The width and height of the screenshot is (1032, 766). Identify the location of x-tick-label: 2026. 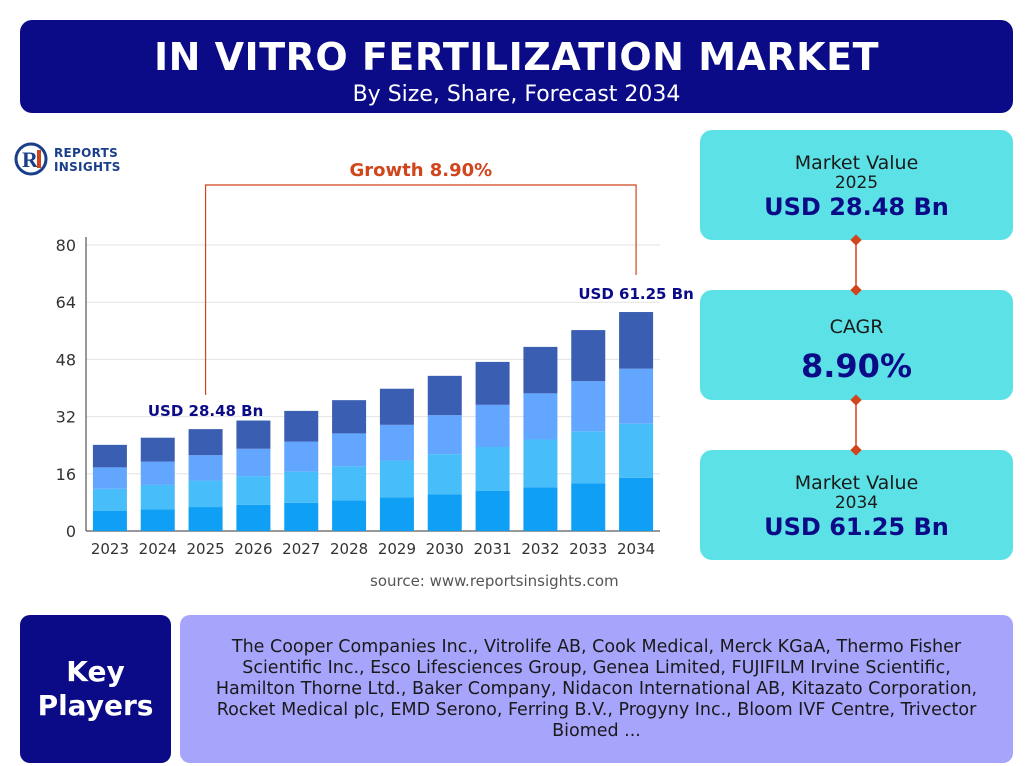
(253, 549).